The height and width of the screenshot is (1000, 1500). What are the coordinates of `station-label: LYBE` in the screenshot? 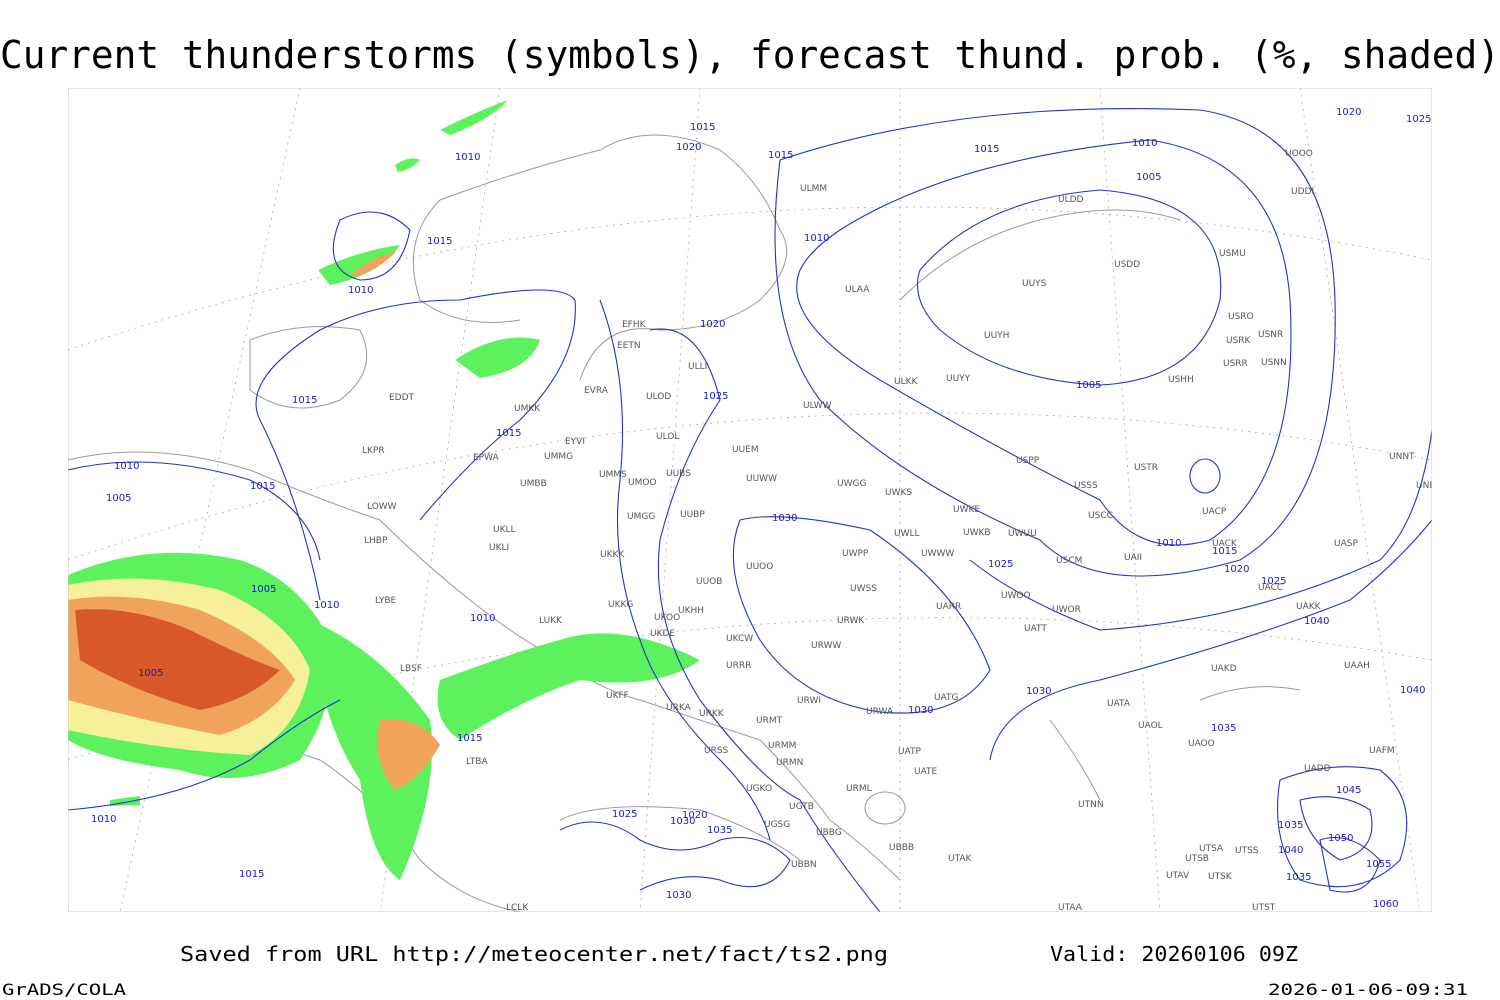 It's located at (385, 601).